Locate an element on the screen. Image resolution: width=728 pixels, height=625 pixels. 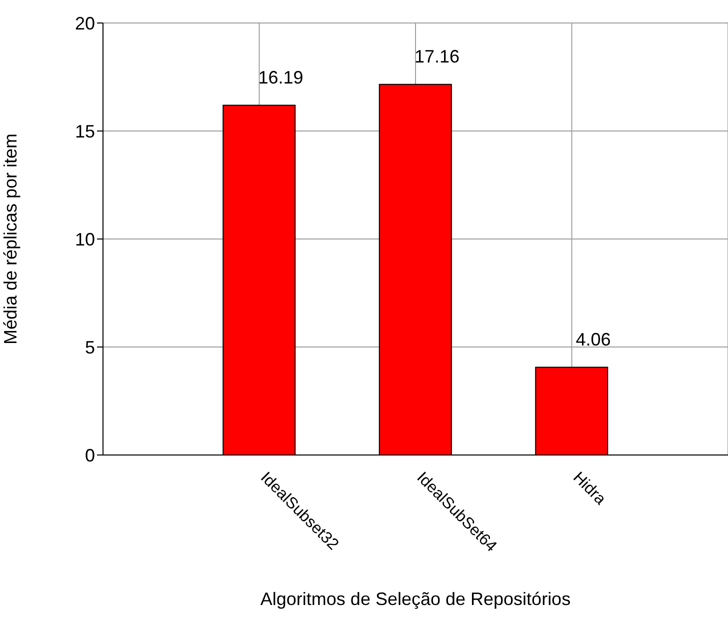
y-axis-title: Média de réplicas por item is located at coordinates (10, 239).